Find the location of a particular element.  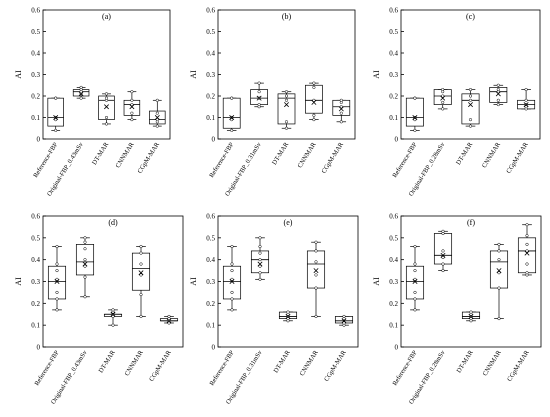

panel-label: (f) is located at coordinates (471, 222).